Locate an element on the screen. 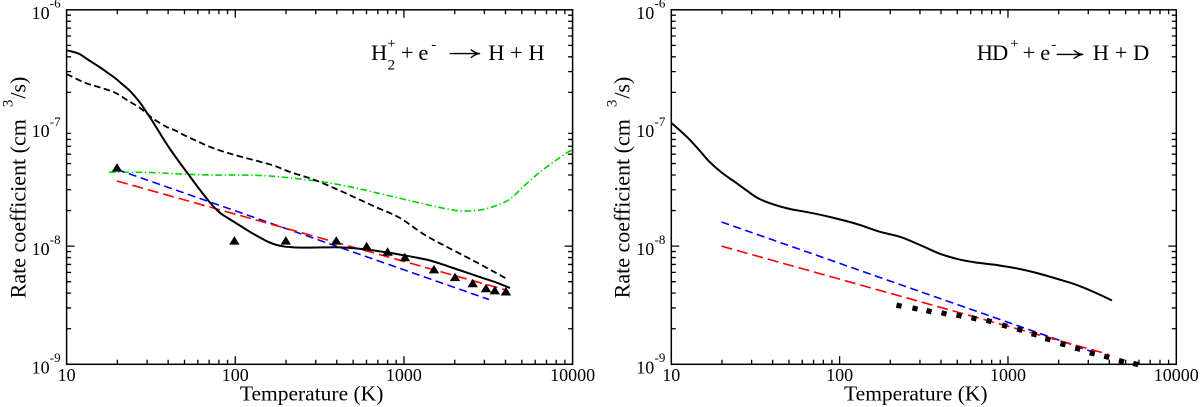 The width and height of the screenshot is (1200, 407). svg-text: H + H is located at coordinates (516, 52).